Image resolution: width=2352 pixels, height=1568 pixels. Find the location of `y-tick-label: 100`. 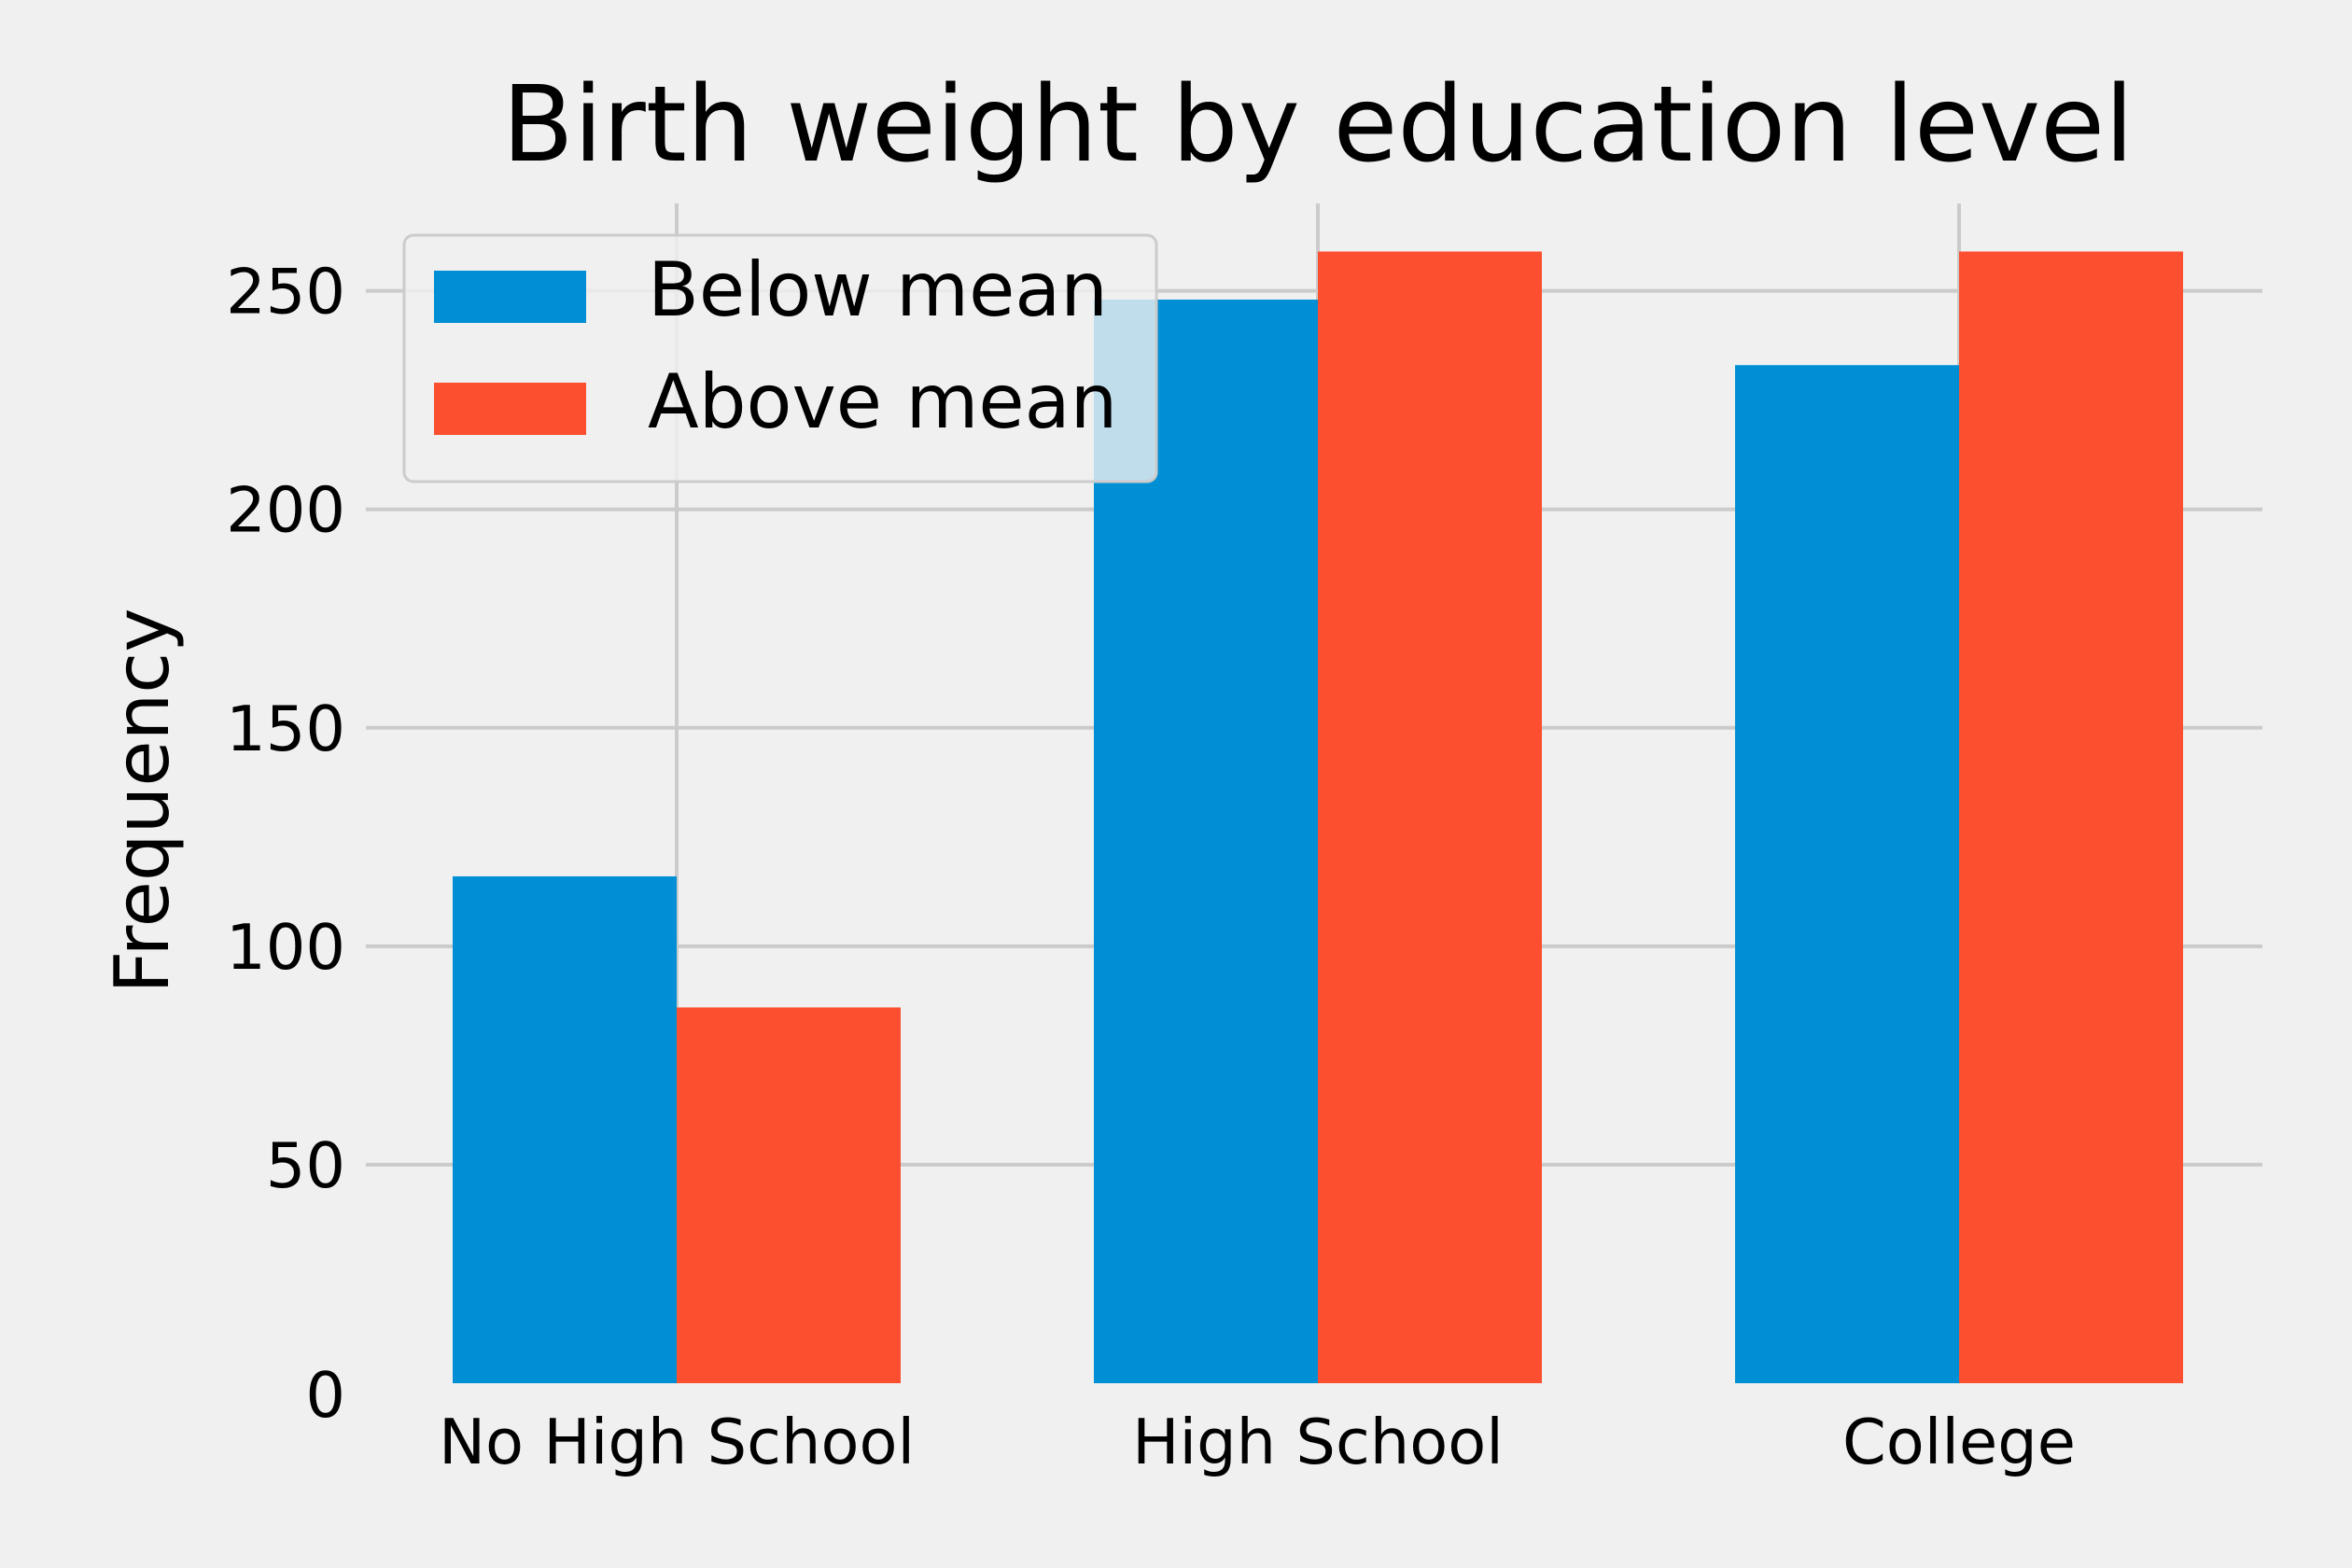

y-tick-label: 100 is located at coordinates (285, 947).